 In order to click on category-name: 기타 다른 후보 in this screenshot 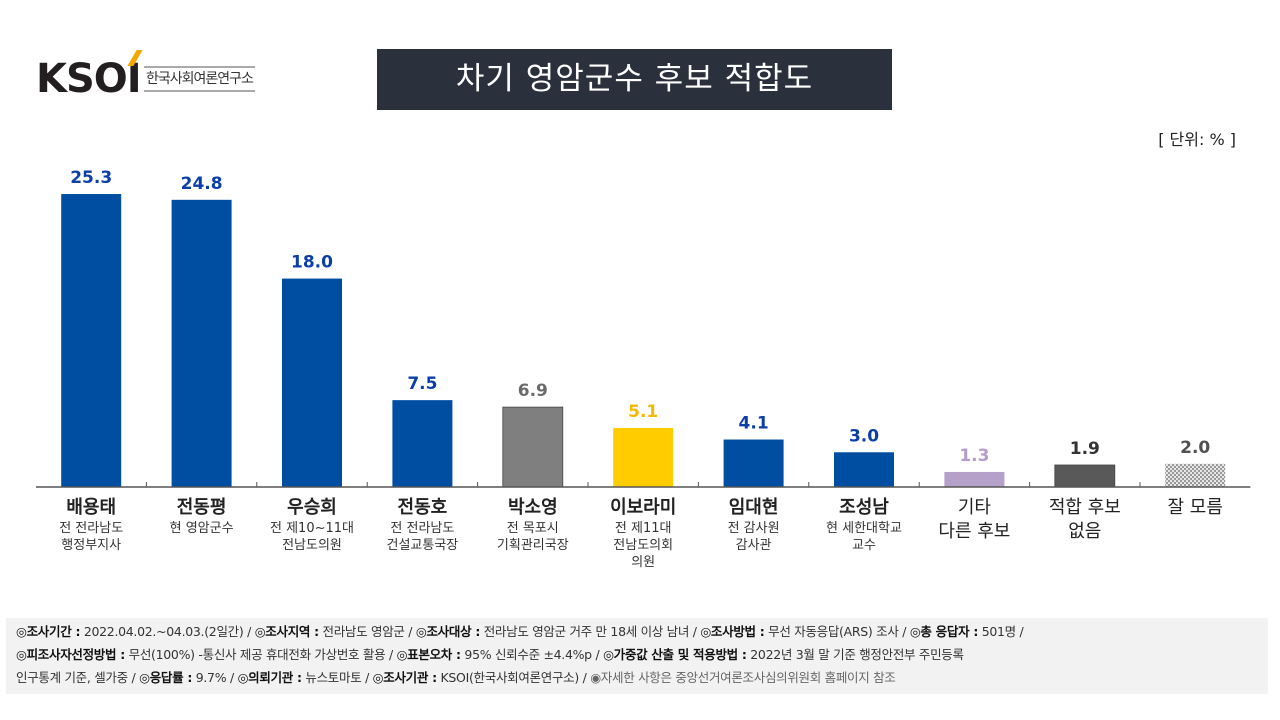, I will do `click(974, 519)`.